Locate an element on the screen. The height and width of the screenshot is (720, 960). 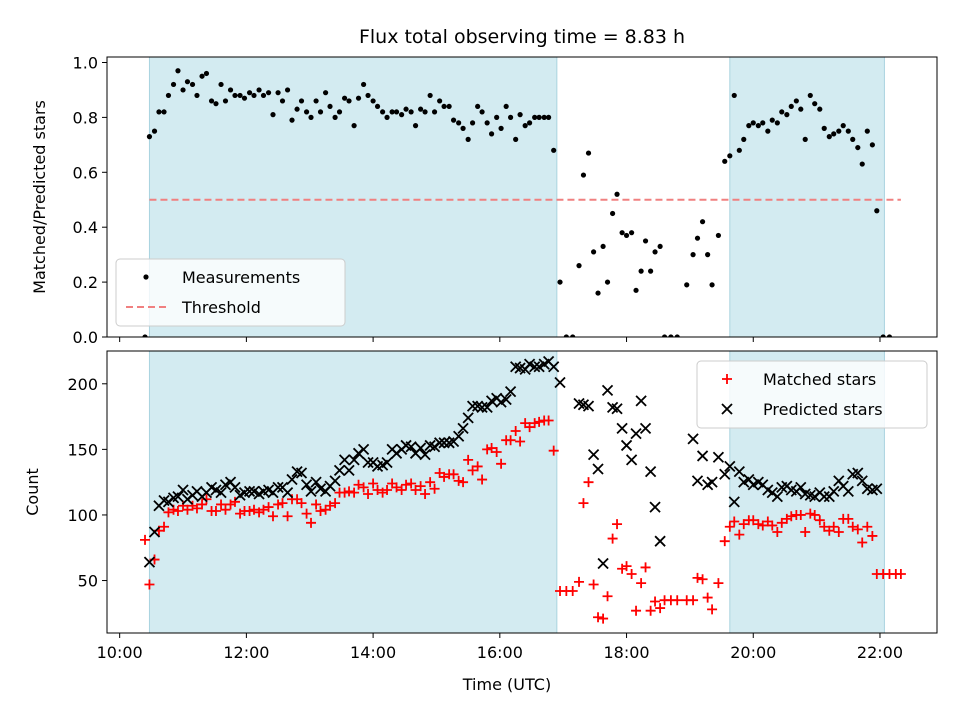
top-legend-label: Measurements is located at coordinates (241, 277).